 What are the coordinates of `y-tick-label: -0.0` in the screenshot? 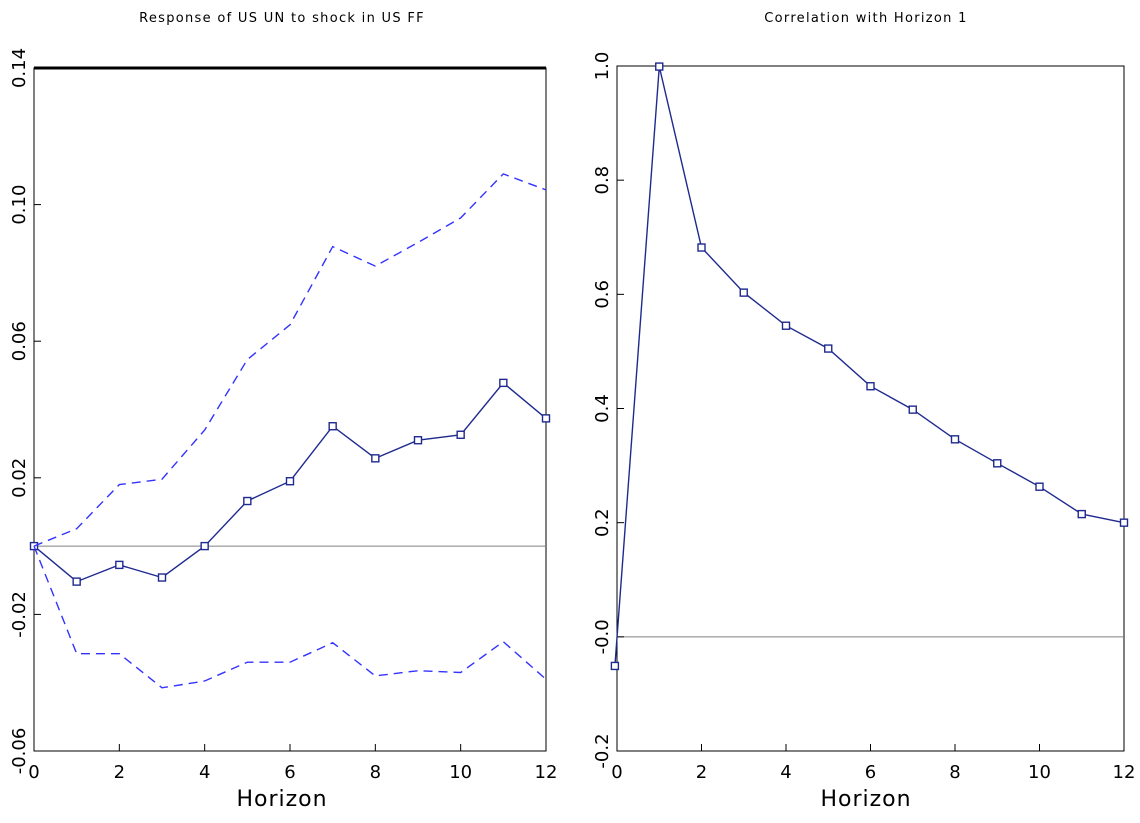 It's located at (602, 636).